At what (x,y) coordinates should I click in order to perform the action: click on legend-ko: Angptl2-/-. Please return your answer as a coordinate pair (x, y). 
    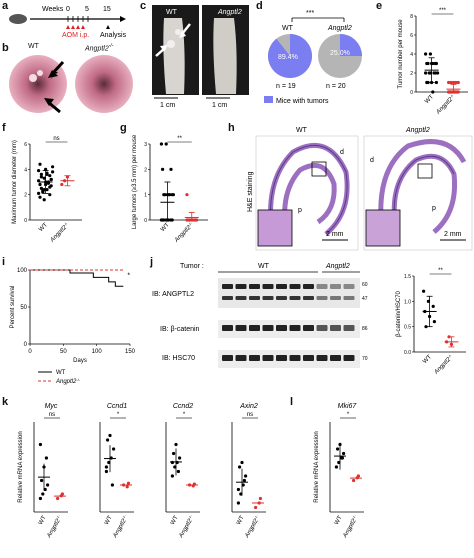
    Looking at the image, I should click on (68, 381).